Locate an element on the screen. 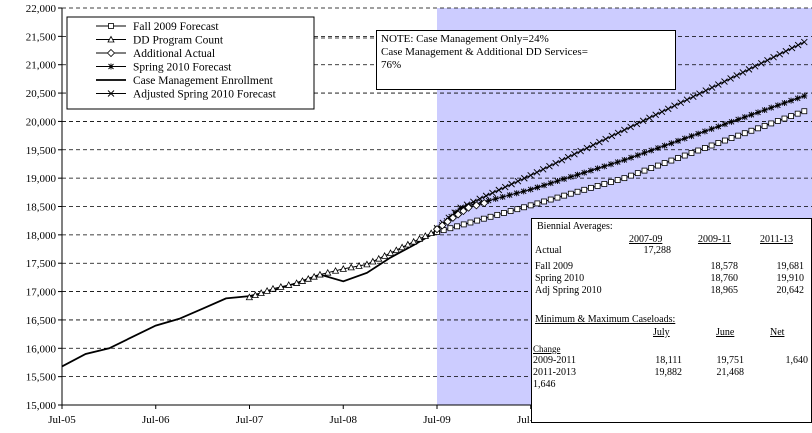  series-dd-program-count is located at coordinates (343, 263).